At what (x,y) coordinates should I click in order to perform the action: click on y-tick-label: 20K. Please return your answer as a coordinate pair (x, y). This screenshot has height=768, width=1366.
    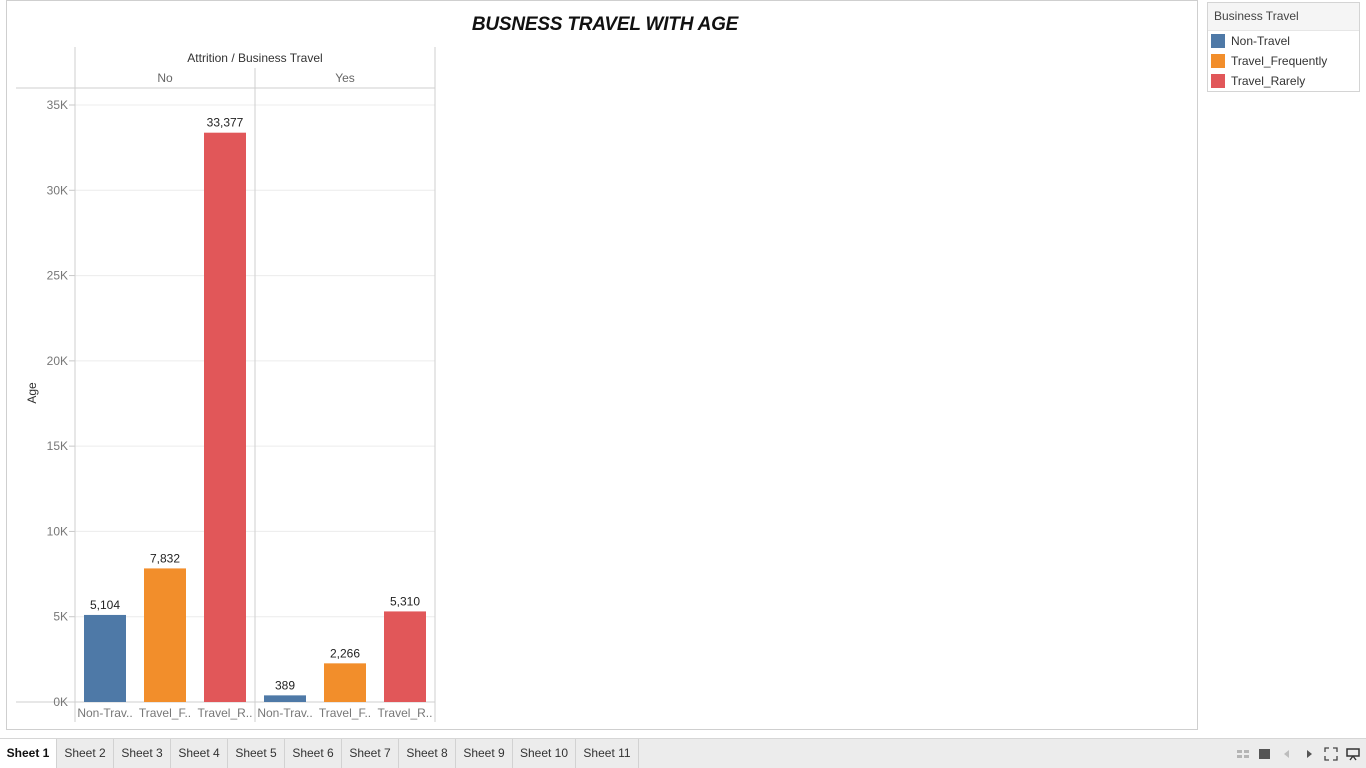
    Looking at the image, I should click on (57, 361).